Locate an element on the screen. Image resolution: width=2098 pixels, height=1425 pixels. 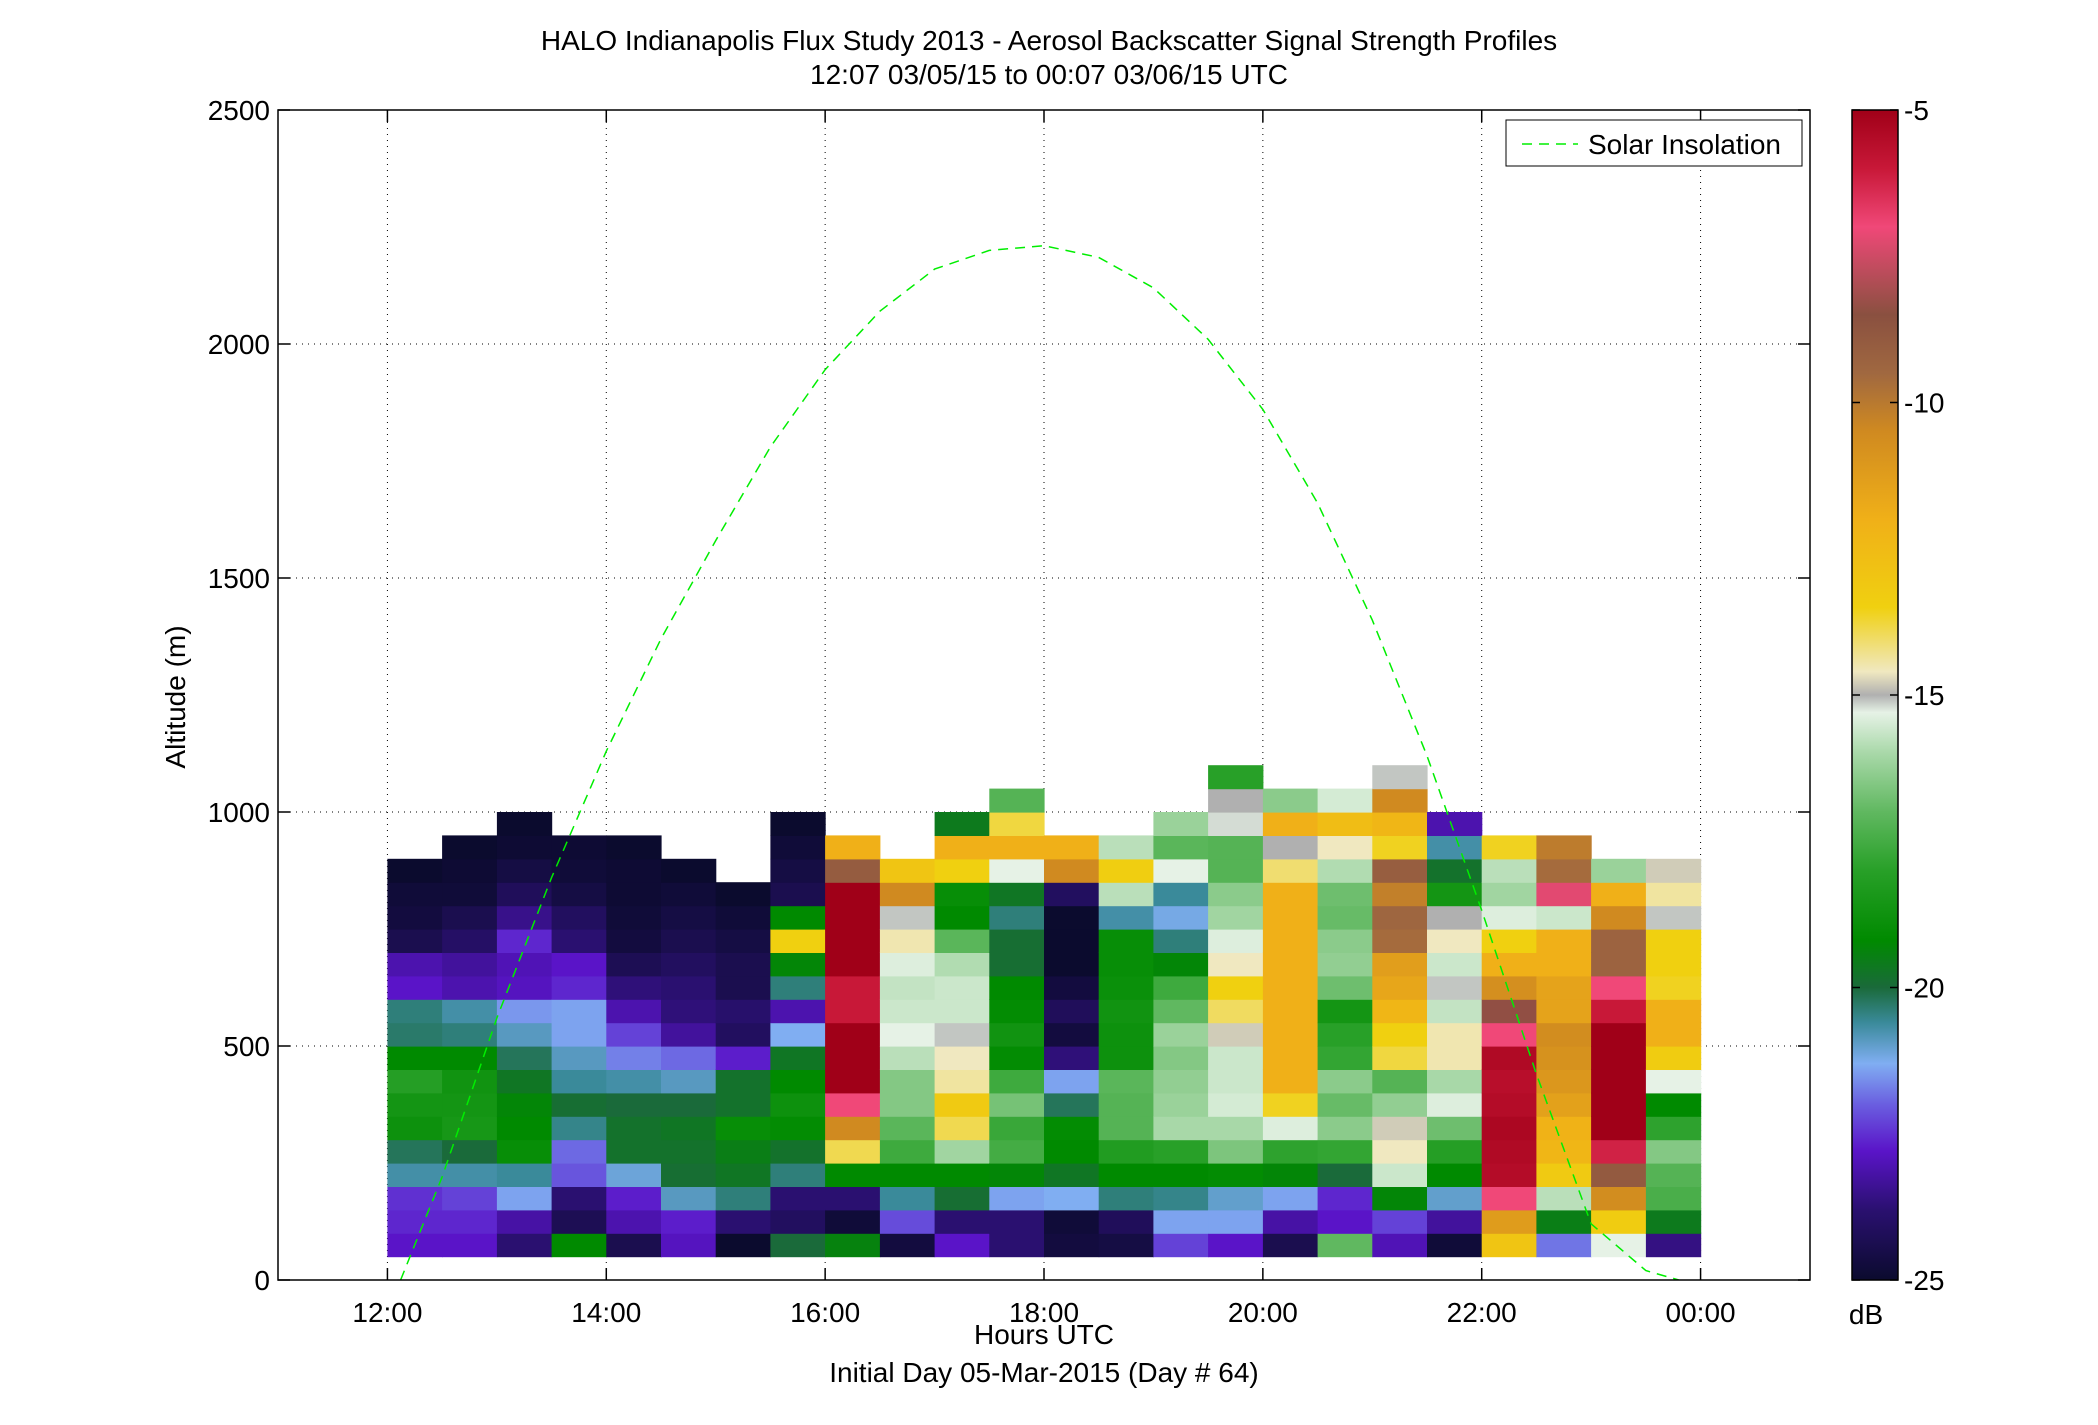
initial-day-label: Initial Day 05-Mar-2015 (Day # 64) is located at coordinates (1044, 1372).